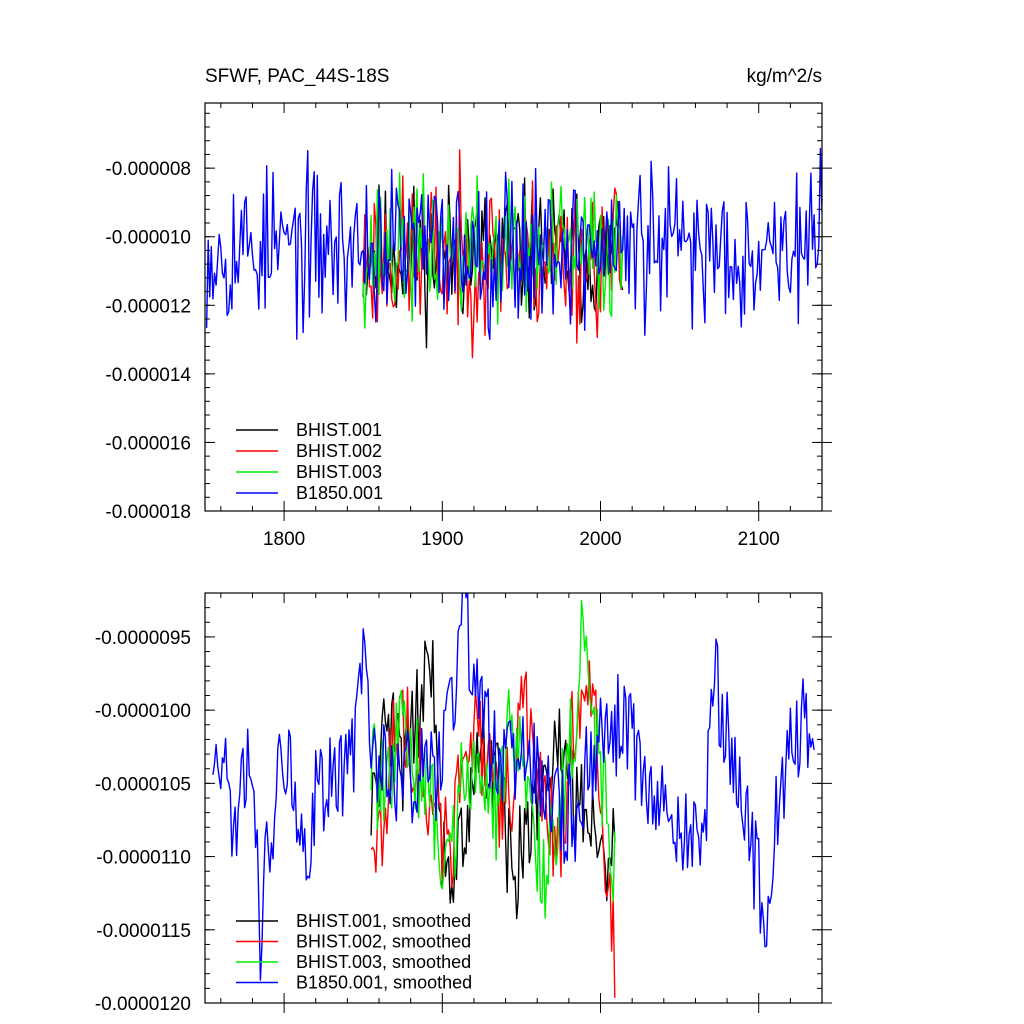 This screenshot has width=1024, height=1024. I want to click on legend-label: BHIST.003, smoothed, so click(383, 962).